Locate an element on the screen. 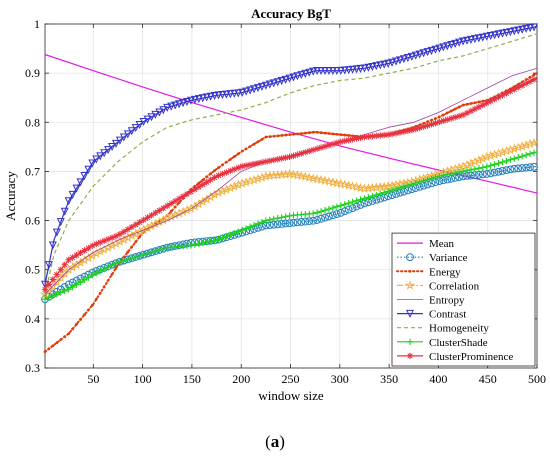 The image size is (550, 465). y-tick-label-5: 0.8 is located at coordinates (32, 122).